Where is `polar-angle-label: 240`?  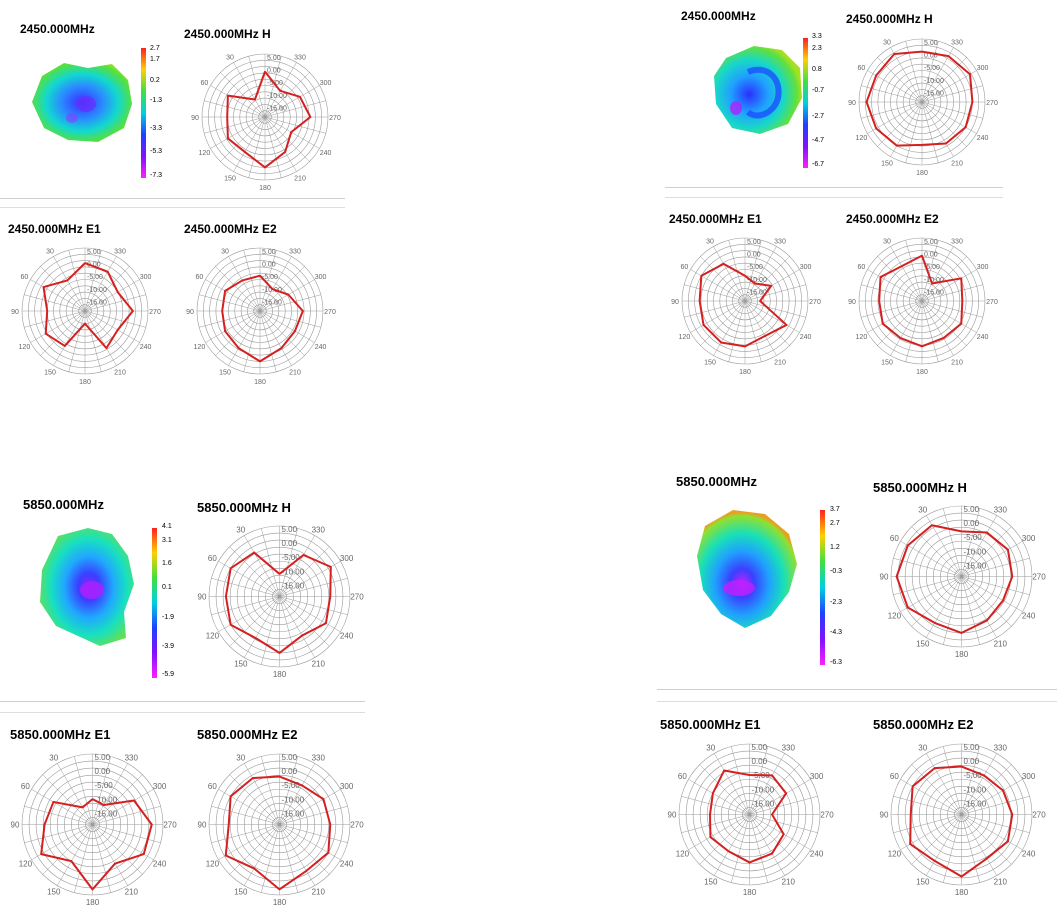 polar-angle-label: 240 is located at coordinates (1029, 615).